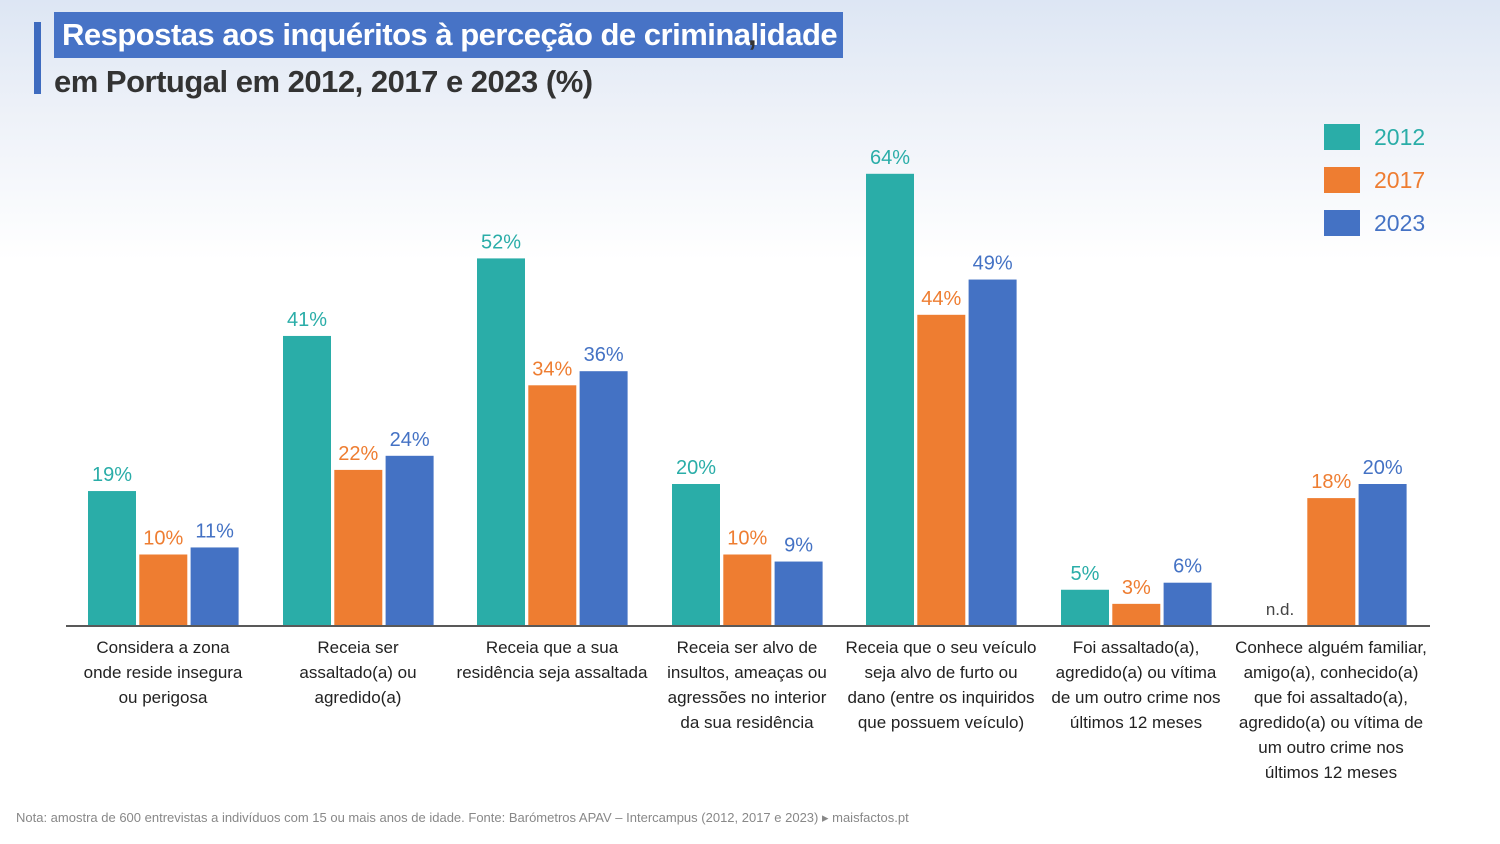 The height and width of the screenshot is (844, 1500). I want to click on chart-subtitle: em Portugal em 2012, 2017 e 2023 (%), so click(323, 81).